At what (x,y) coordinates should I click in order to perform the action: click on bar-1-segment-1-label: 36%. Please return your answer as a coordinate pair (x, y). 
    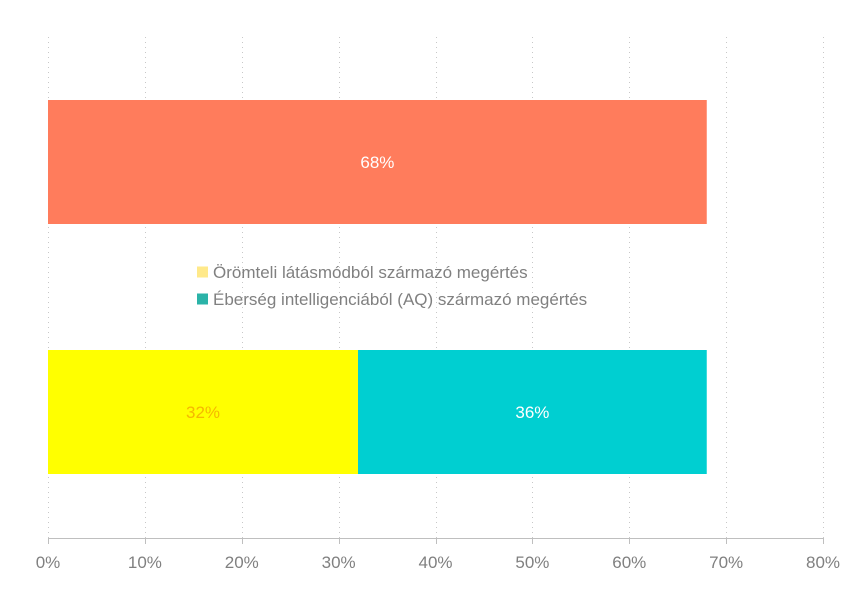
    Looking at the image, I should click on (532, 412).